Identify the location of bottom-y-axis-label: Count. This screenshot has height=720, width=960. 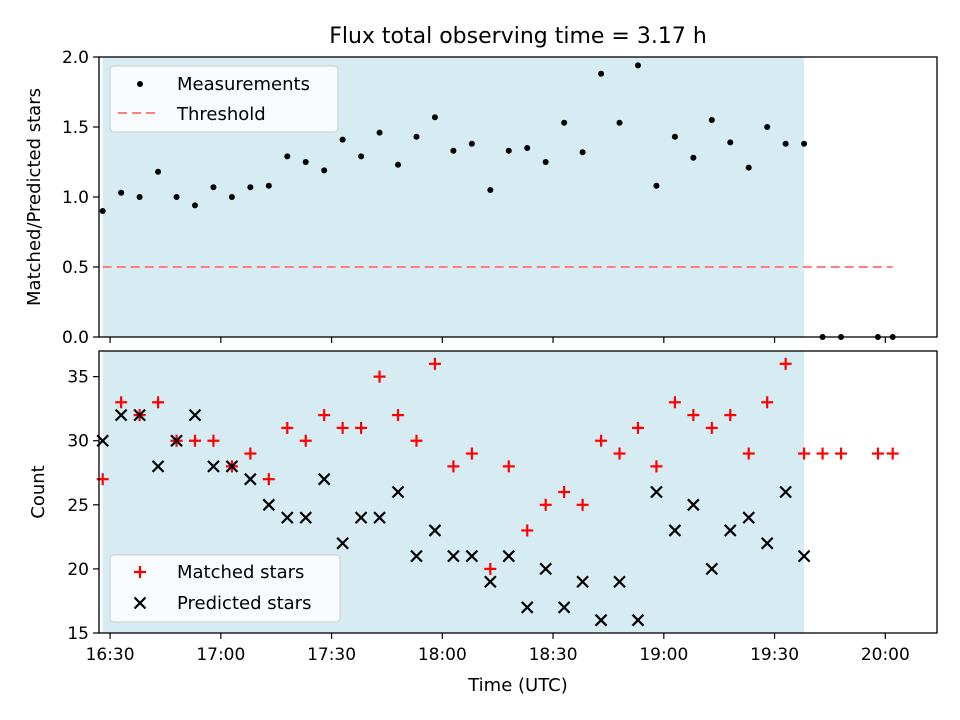
(38, 491).